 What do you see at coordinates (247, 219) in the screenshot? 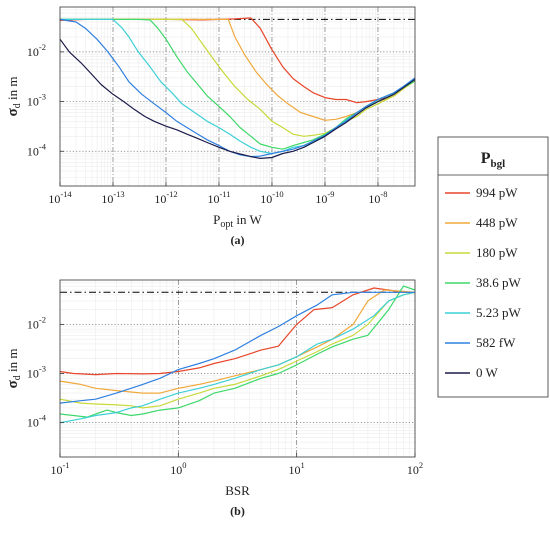
I see `x-axis-label-rest: in W` at bounding box center [247, 219].